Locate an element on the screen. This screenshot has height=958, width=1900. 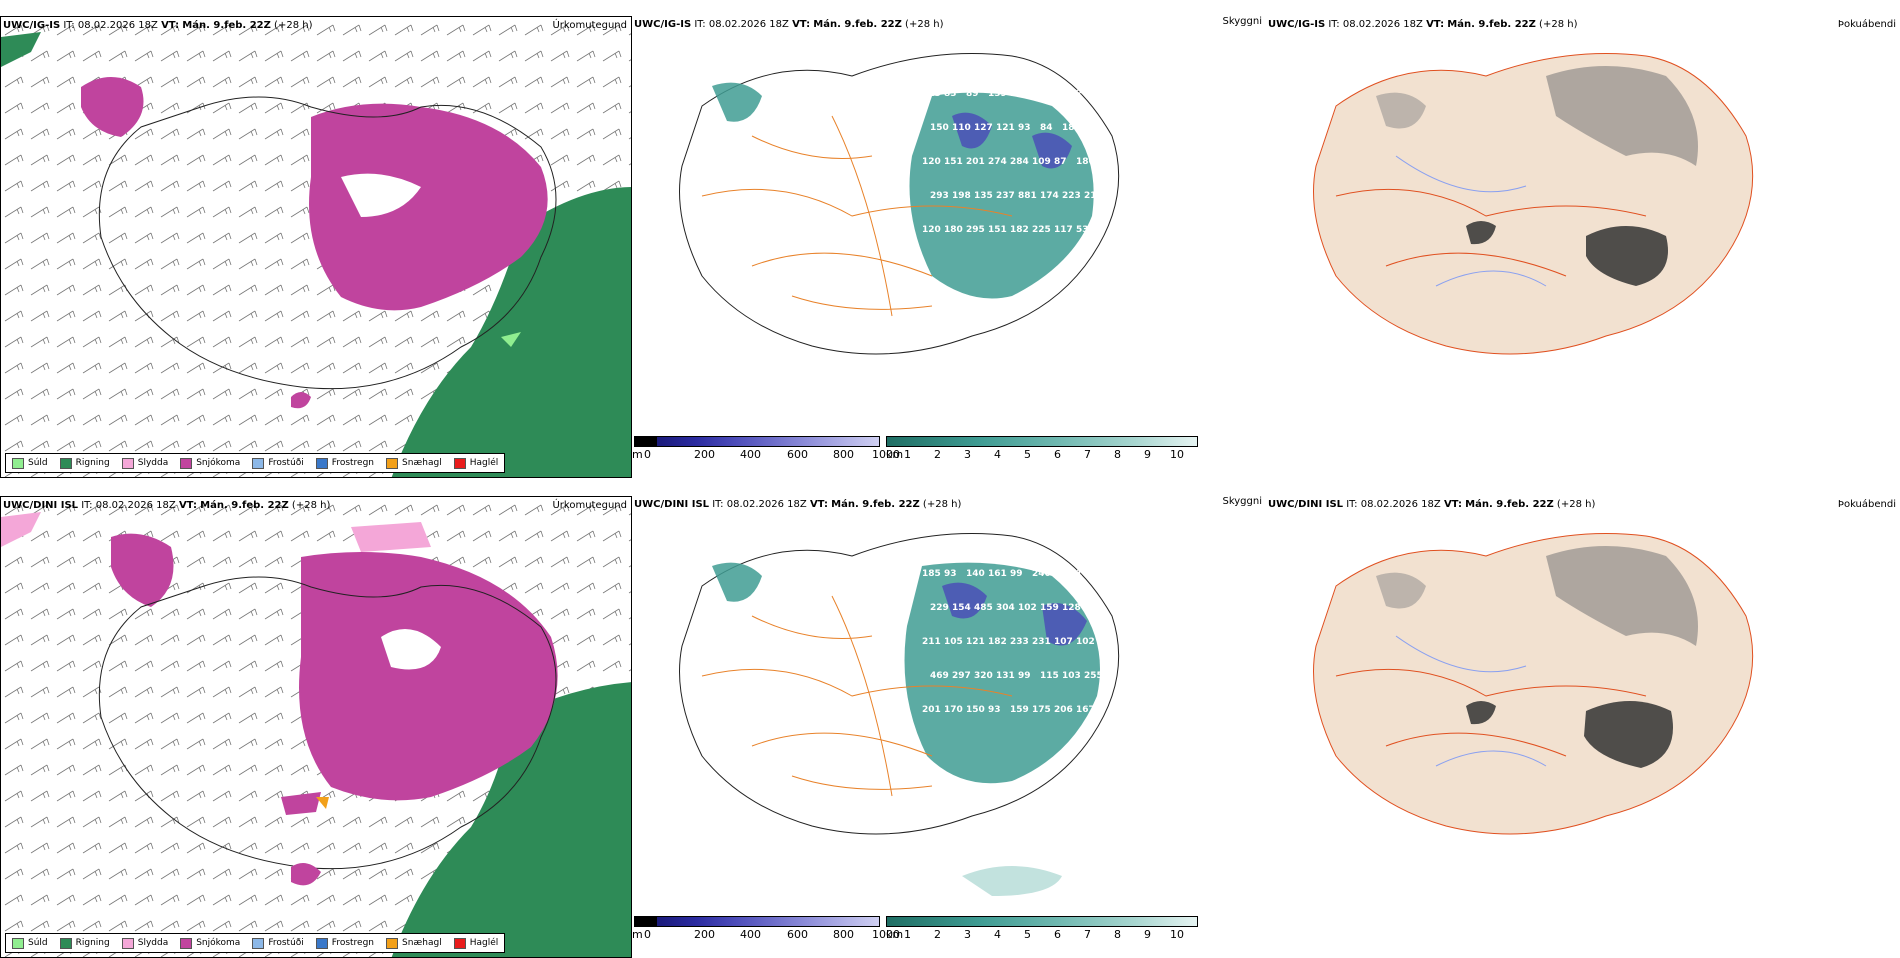
legend-item: Haglél is located at coordinates (475, 943).